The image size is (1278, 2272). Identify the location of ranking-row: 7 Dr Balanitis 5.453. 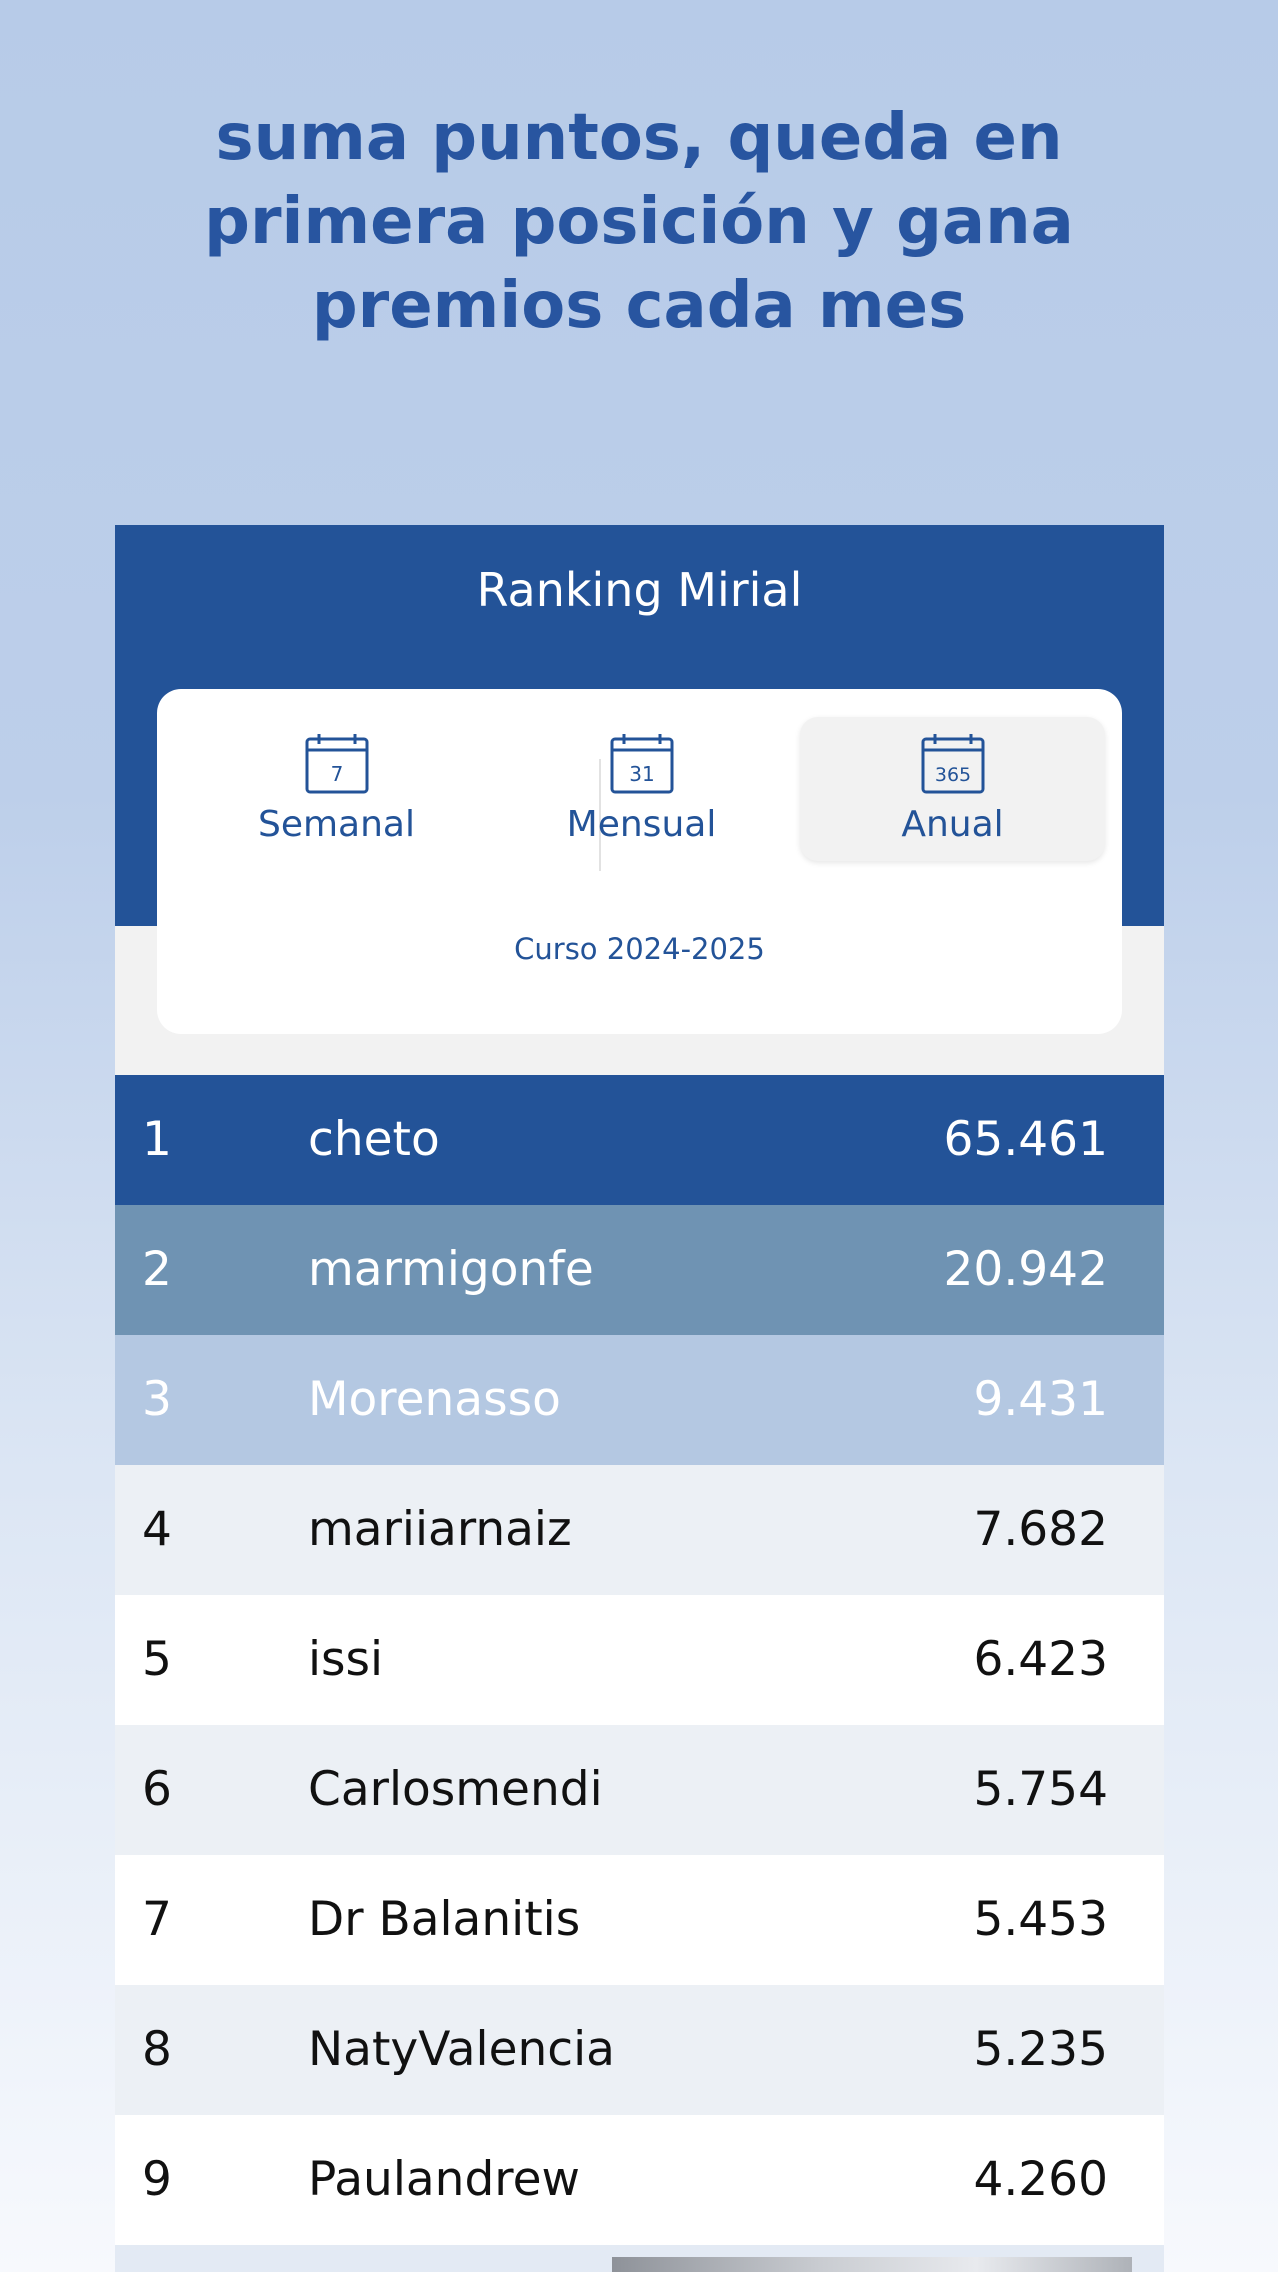
(639, 1920).